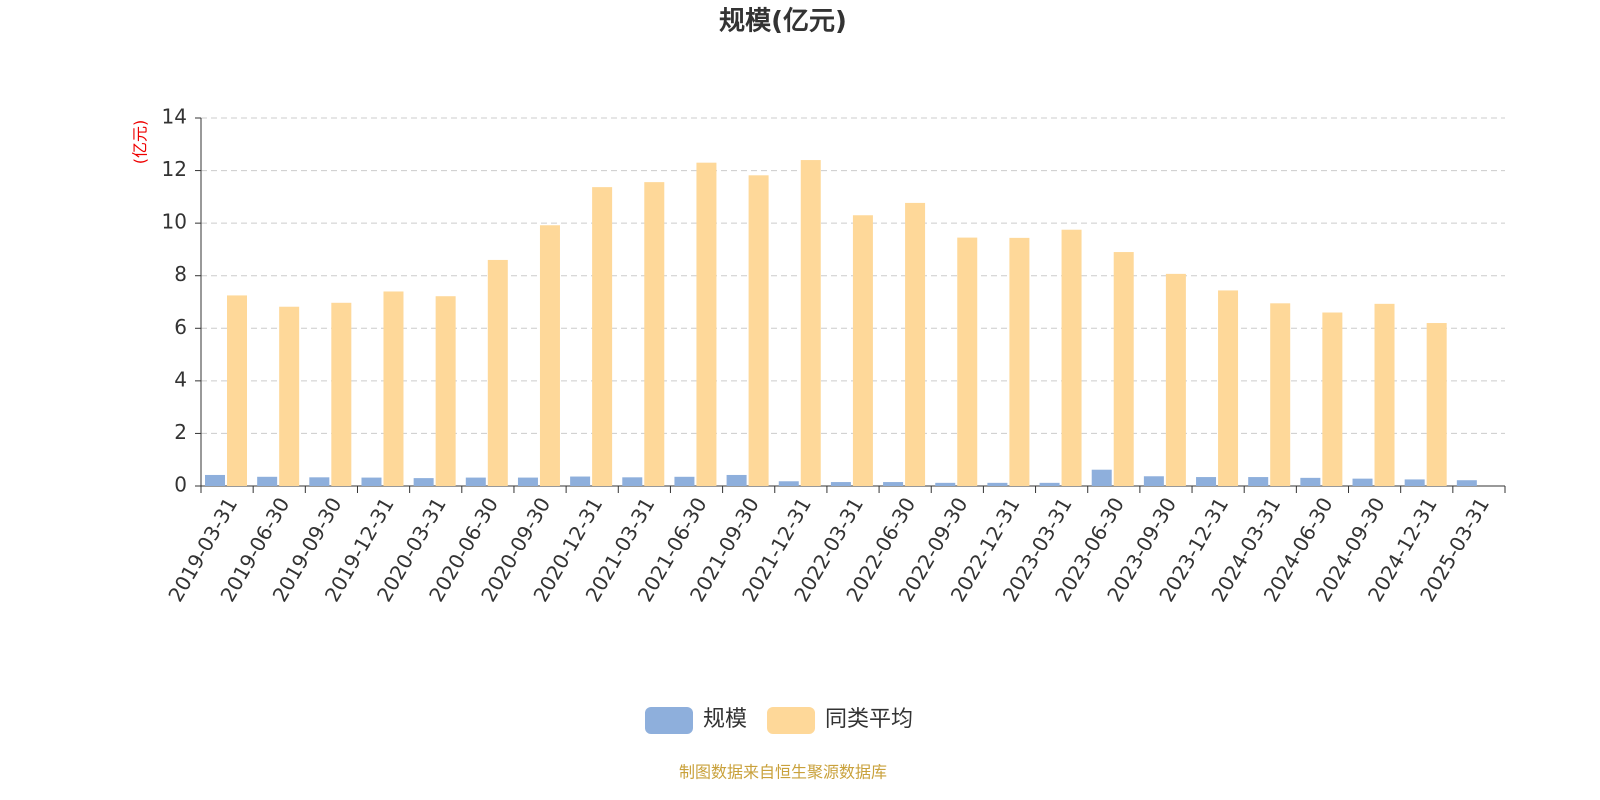  Describe the element at coordinates (725, 719) in the screenshot. I see `legend-label: 规模` at that location.